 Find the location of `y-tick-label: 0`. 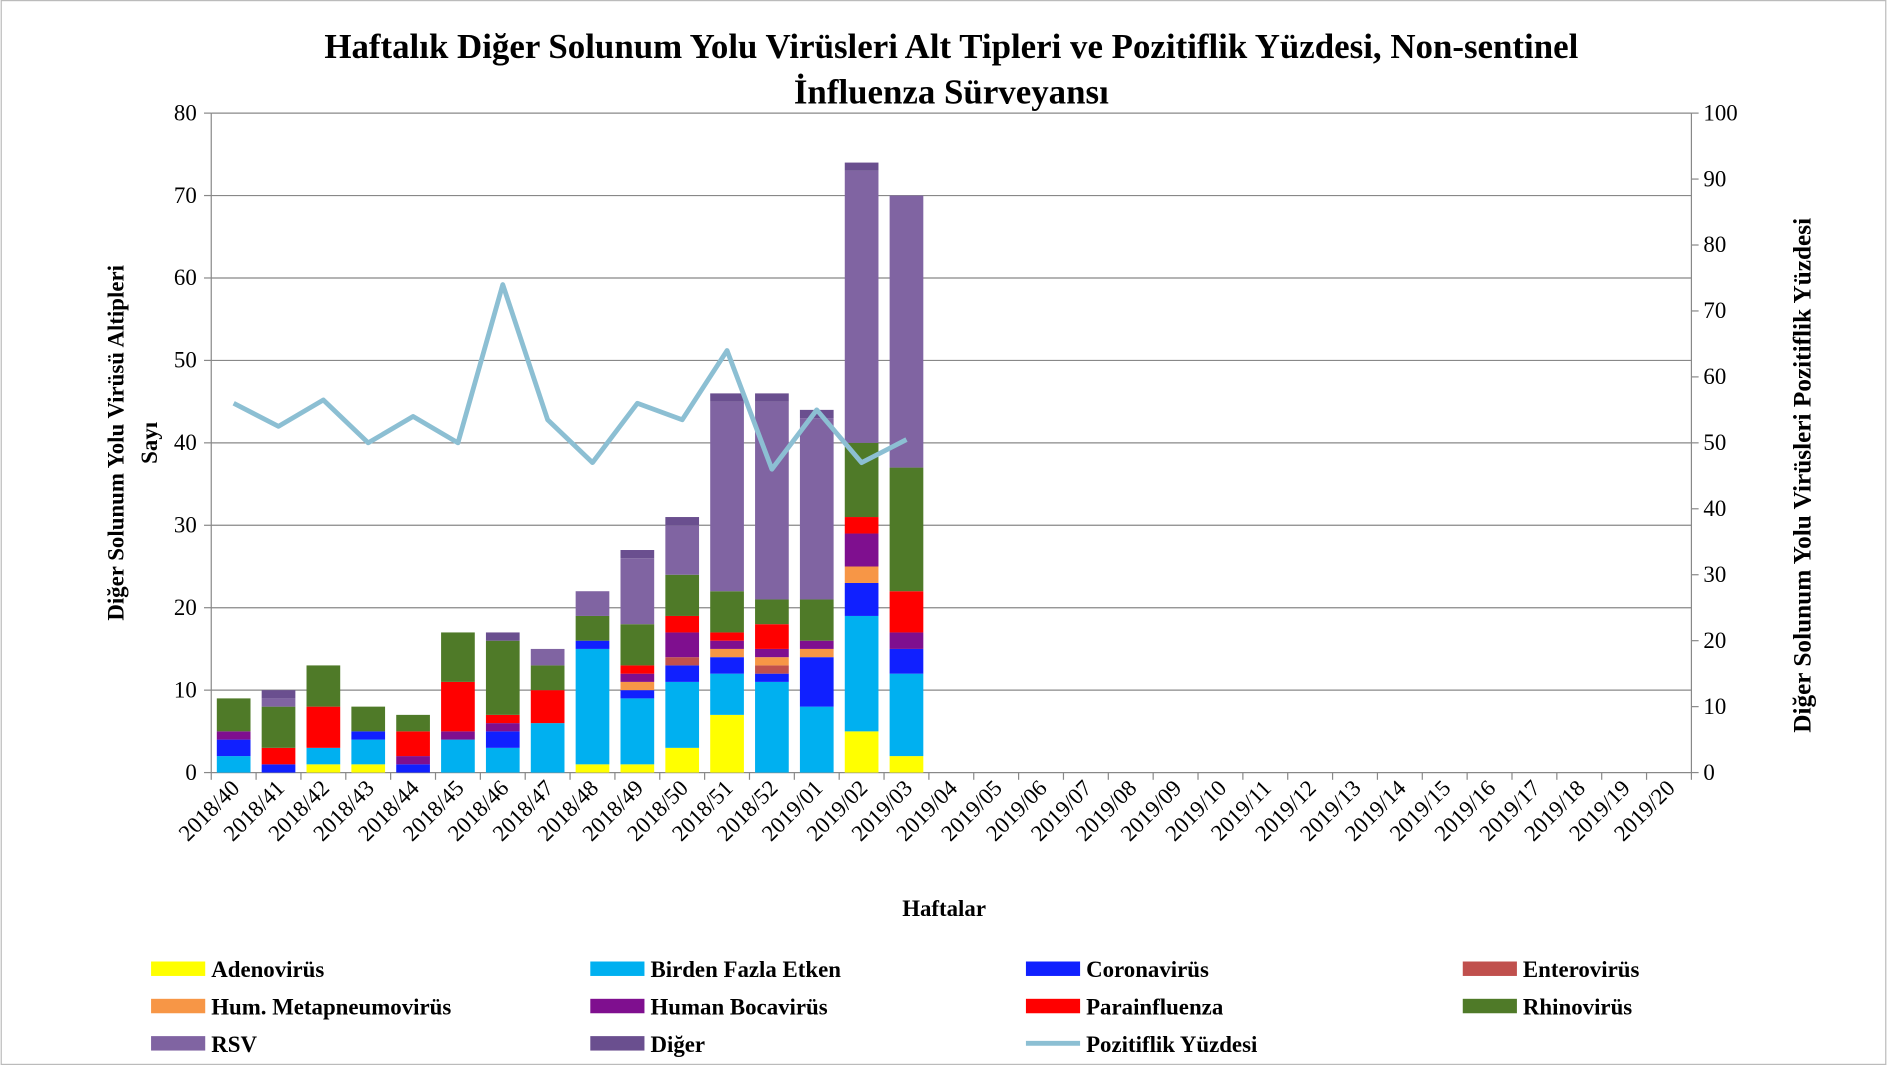

y-tick-label: 0 is located at coordinates (190, 772).